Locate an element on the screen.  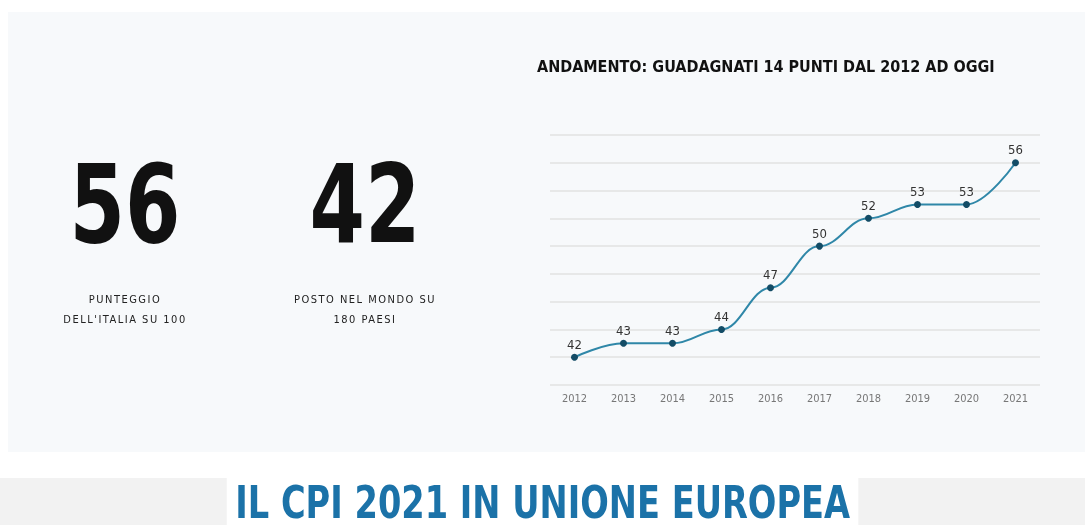
chart-title: ANDAMENTO: GUADAGNATI 14 PUNTI DAL 2012 AD OGGI is located at coordinates (766, 66).